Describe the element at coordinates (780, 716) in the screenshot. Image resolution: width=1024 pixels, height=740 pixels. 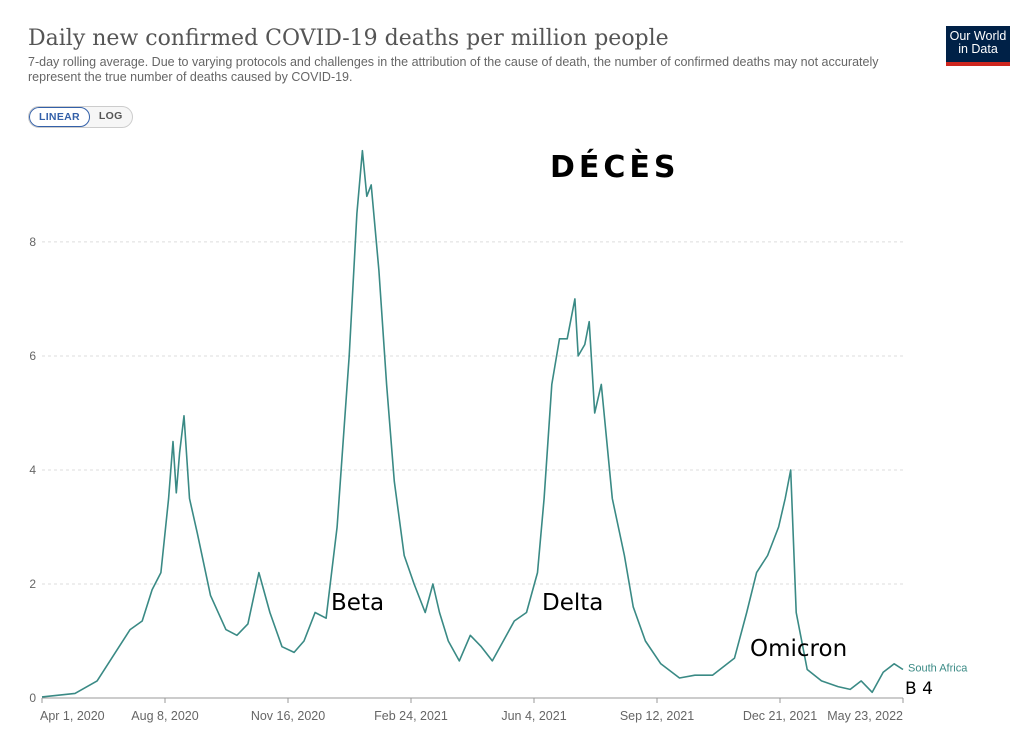
I see `x-tick-label: Dec 21, 2021` at that location.